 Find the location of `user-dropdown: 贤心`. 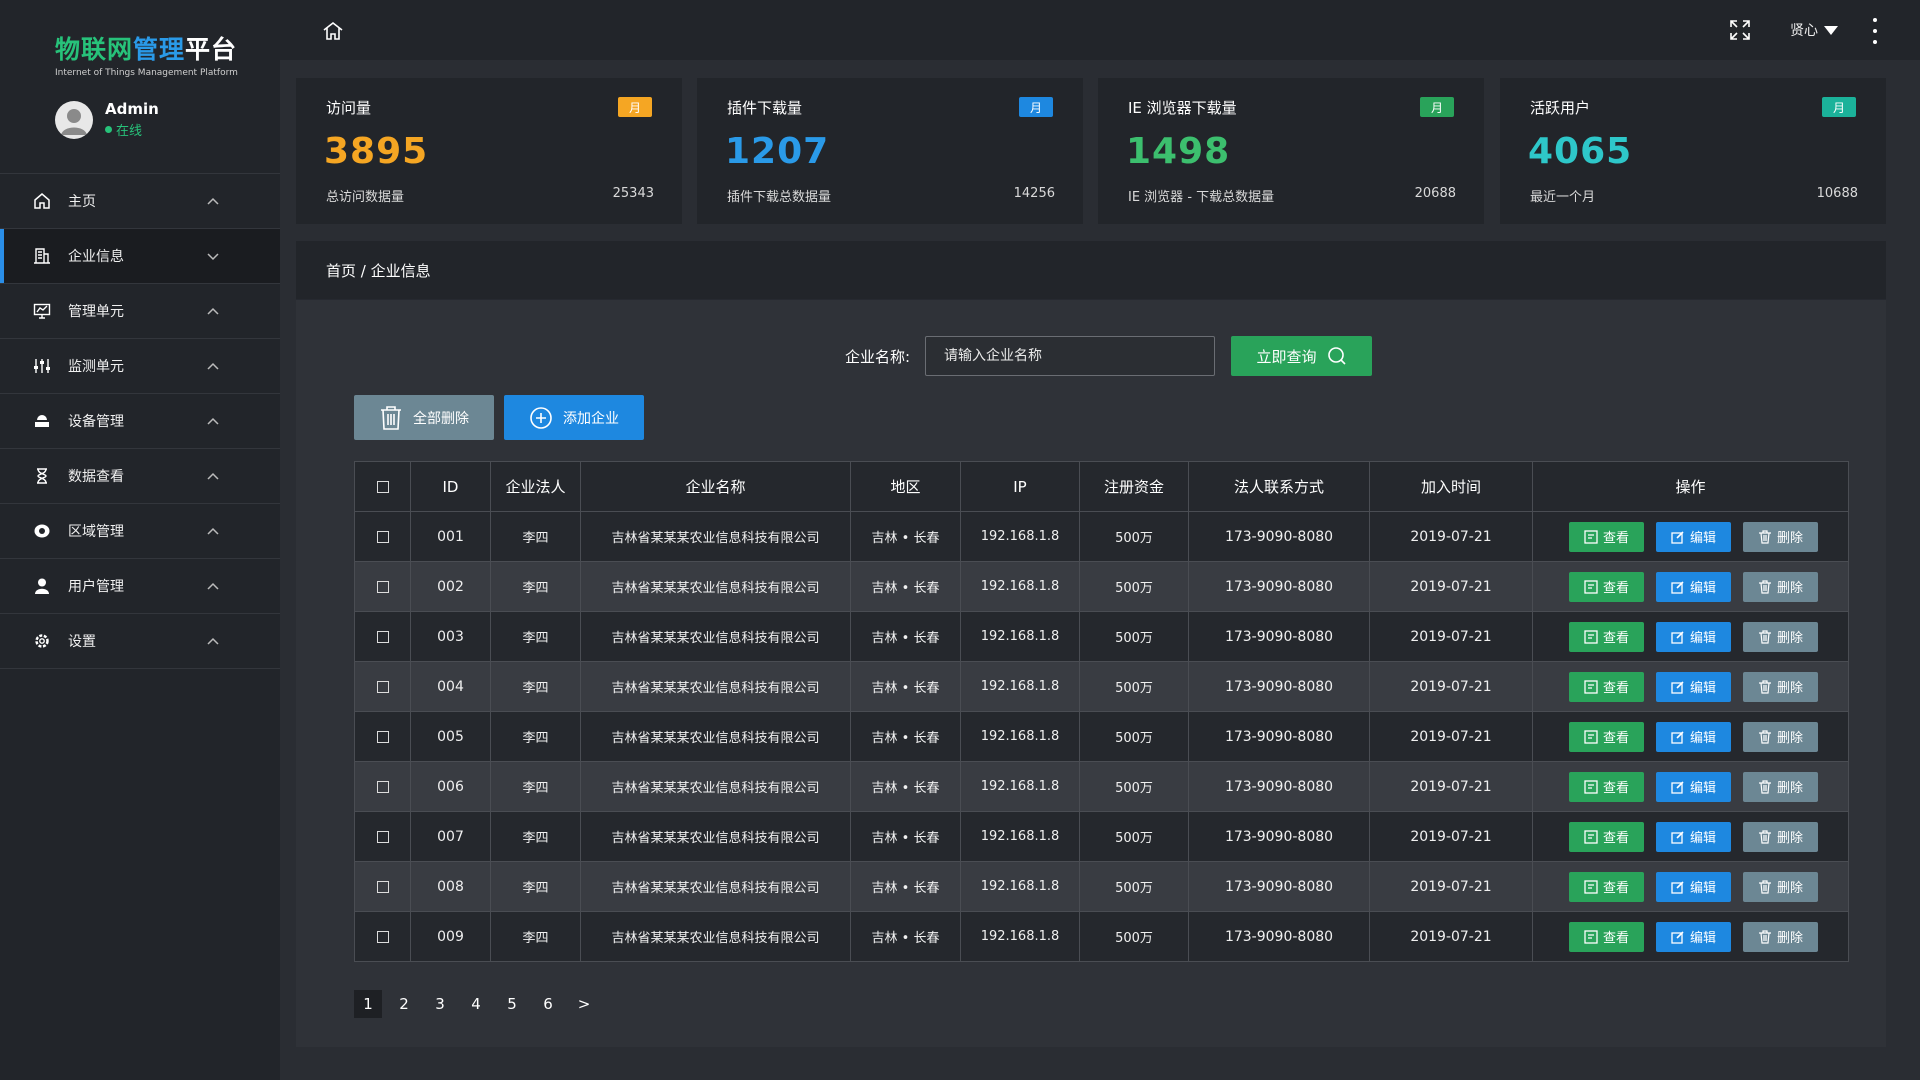

user-dropdown: 贤心 is located at coordinates (1814, 30).